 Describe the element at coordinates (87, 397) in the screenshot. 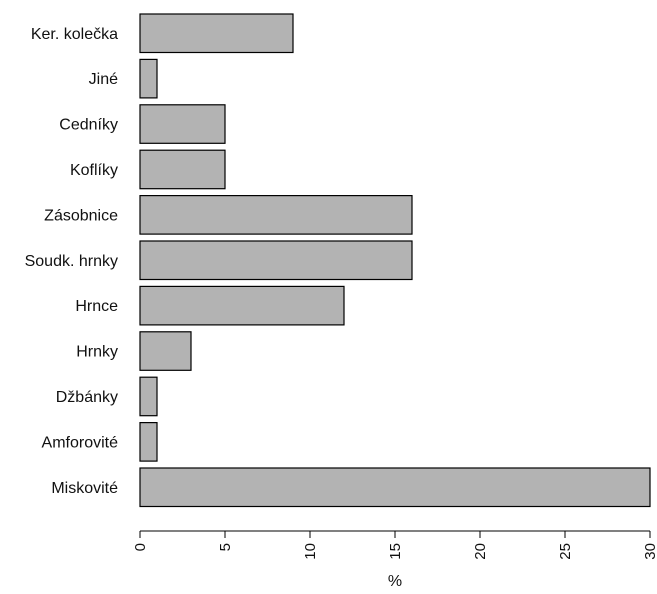

I see `category-label: Džbánky` at that location.